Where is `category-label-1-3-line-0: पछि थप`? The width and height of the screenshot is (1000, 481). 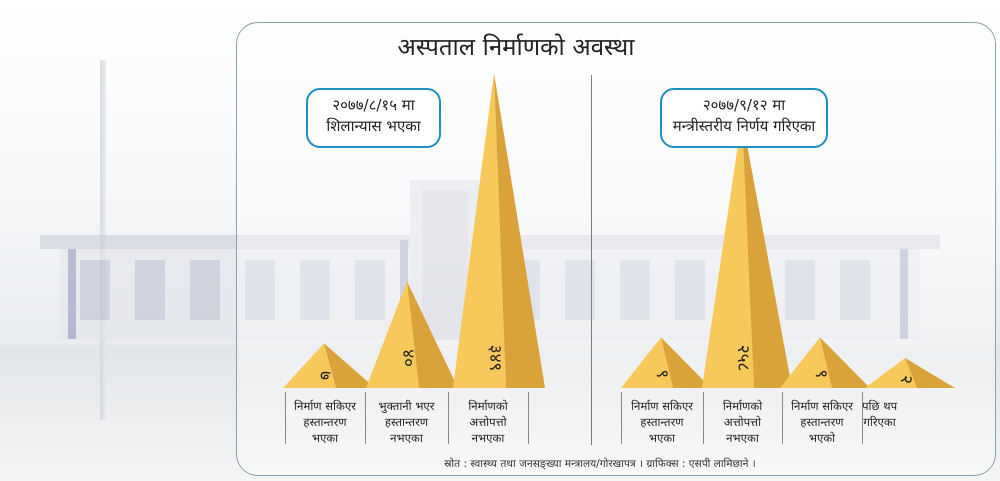 category-label-1-3-line-0: पछि थप is located at coordinates (880, 406).